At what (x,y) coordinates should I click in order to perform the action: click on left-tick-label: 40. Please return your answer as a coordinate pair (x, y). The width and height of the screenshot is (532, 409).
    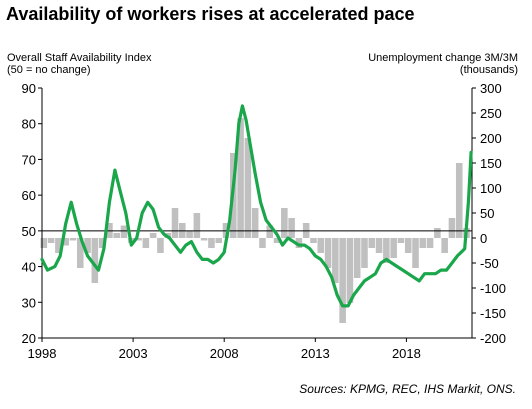
    Looking at the image, I should click on (29, 267).